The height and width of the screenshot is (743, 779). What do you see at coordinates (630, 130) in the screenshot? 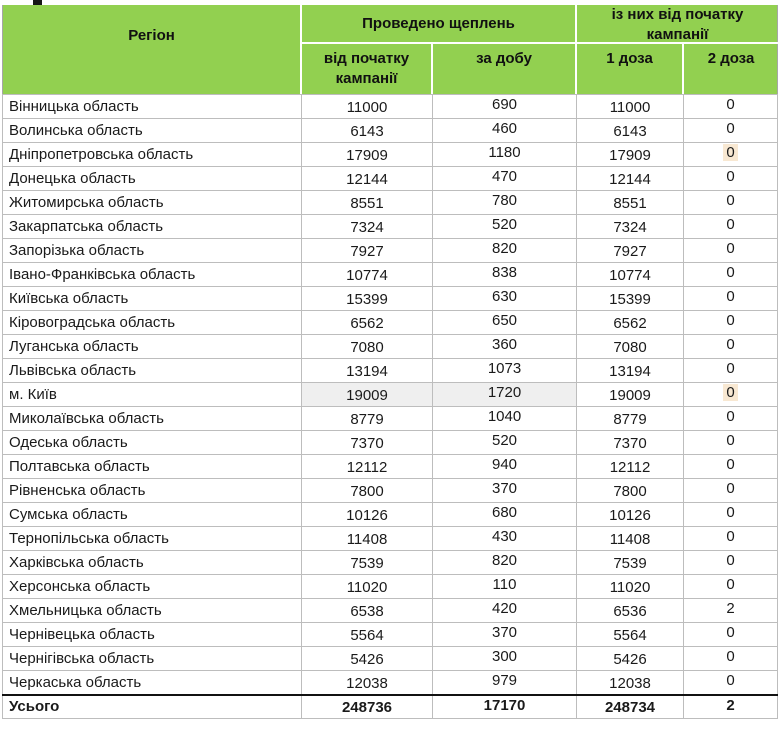
I see `dose1-cell: 6143` at bounding box center [630, 130].